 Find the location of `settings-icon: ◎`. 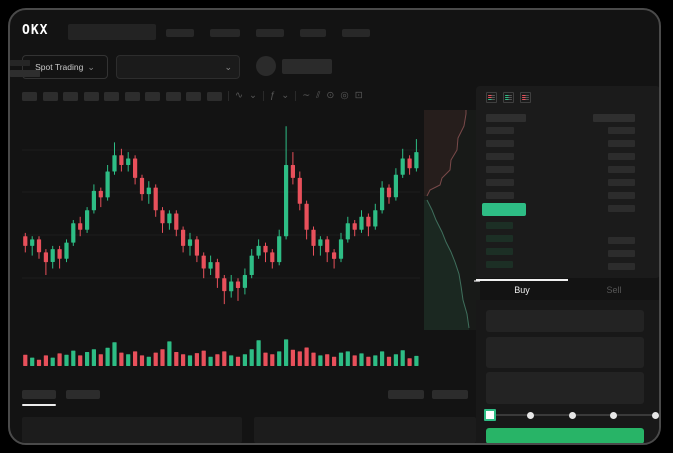

settings-icon: ◎ is located at coordinates (344, 96).